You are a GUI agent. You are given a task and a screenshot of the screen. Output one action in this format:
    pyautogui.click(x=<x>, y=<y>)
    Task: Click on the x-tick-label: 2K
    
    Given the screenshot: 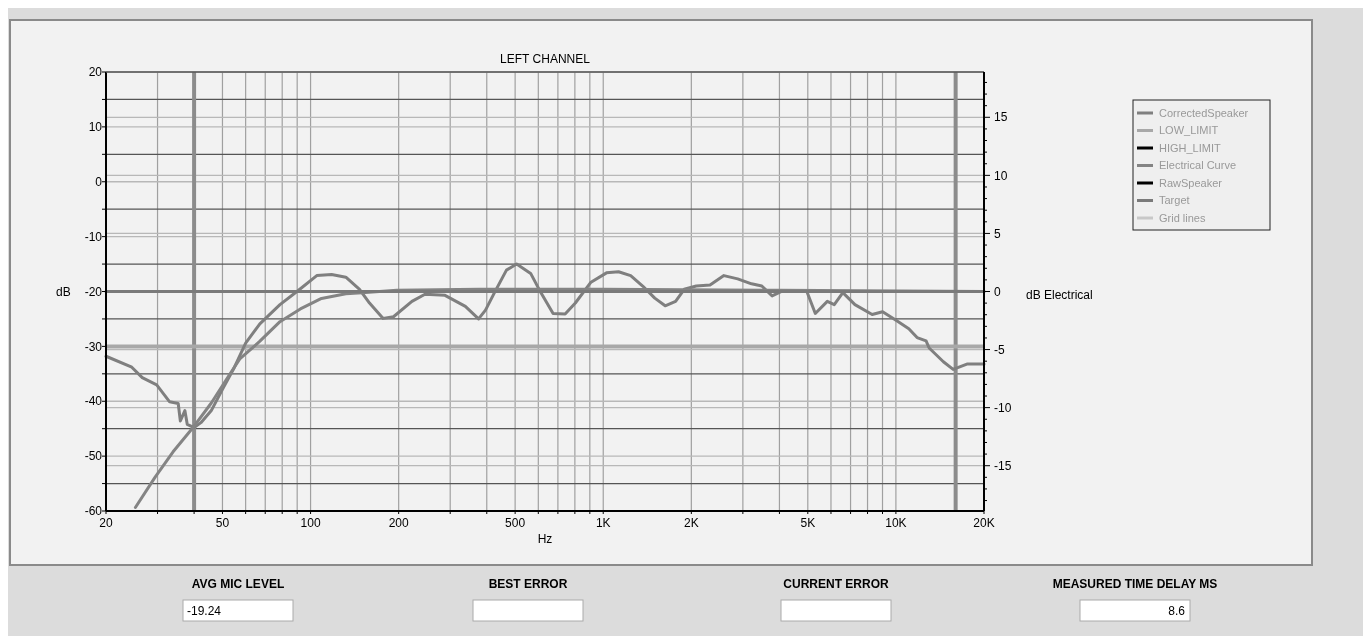 What is the action you would take?
    pyautogui.click(x=691, y=523)
    